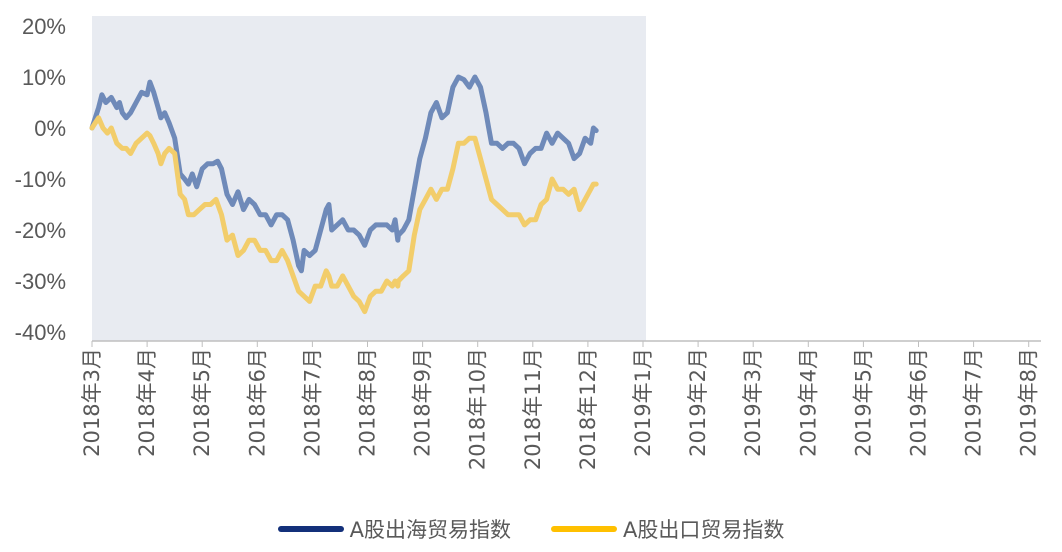 Image resolution: width=1062 pixels, height=552 pixels. What do you see at coordinates (50, 128) in the screenshot?
I see `y-tick-label: 0%` at bounding box center [50, 128].